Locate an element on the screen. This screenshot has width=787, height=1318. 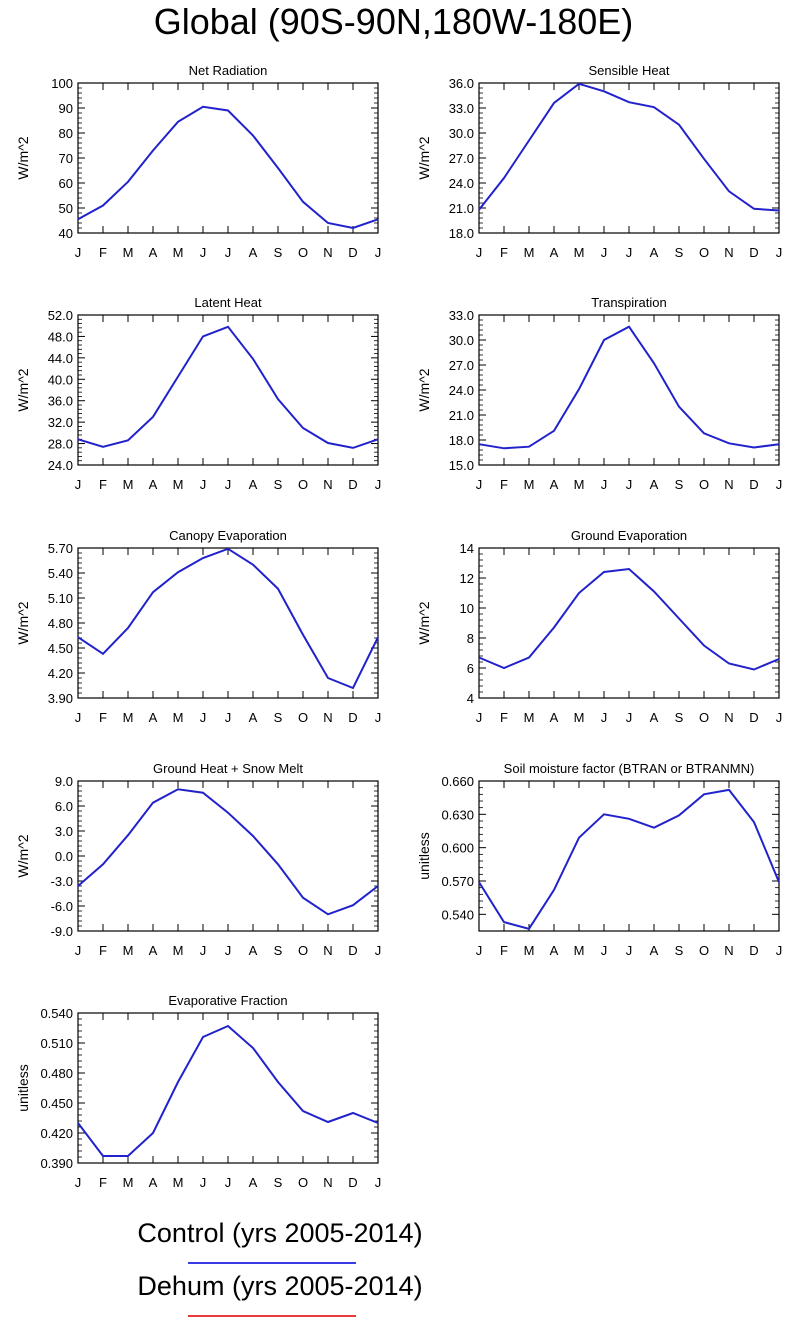
panel-3-ylabel: W/m^2 is located at coordinates (23, 389).